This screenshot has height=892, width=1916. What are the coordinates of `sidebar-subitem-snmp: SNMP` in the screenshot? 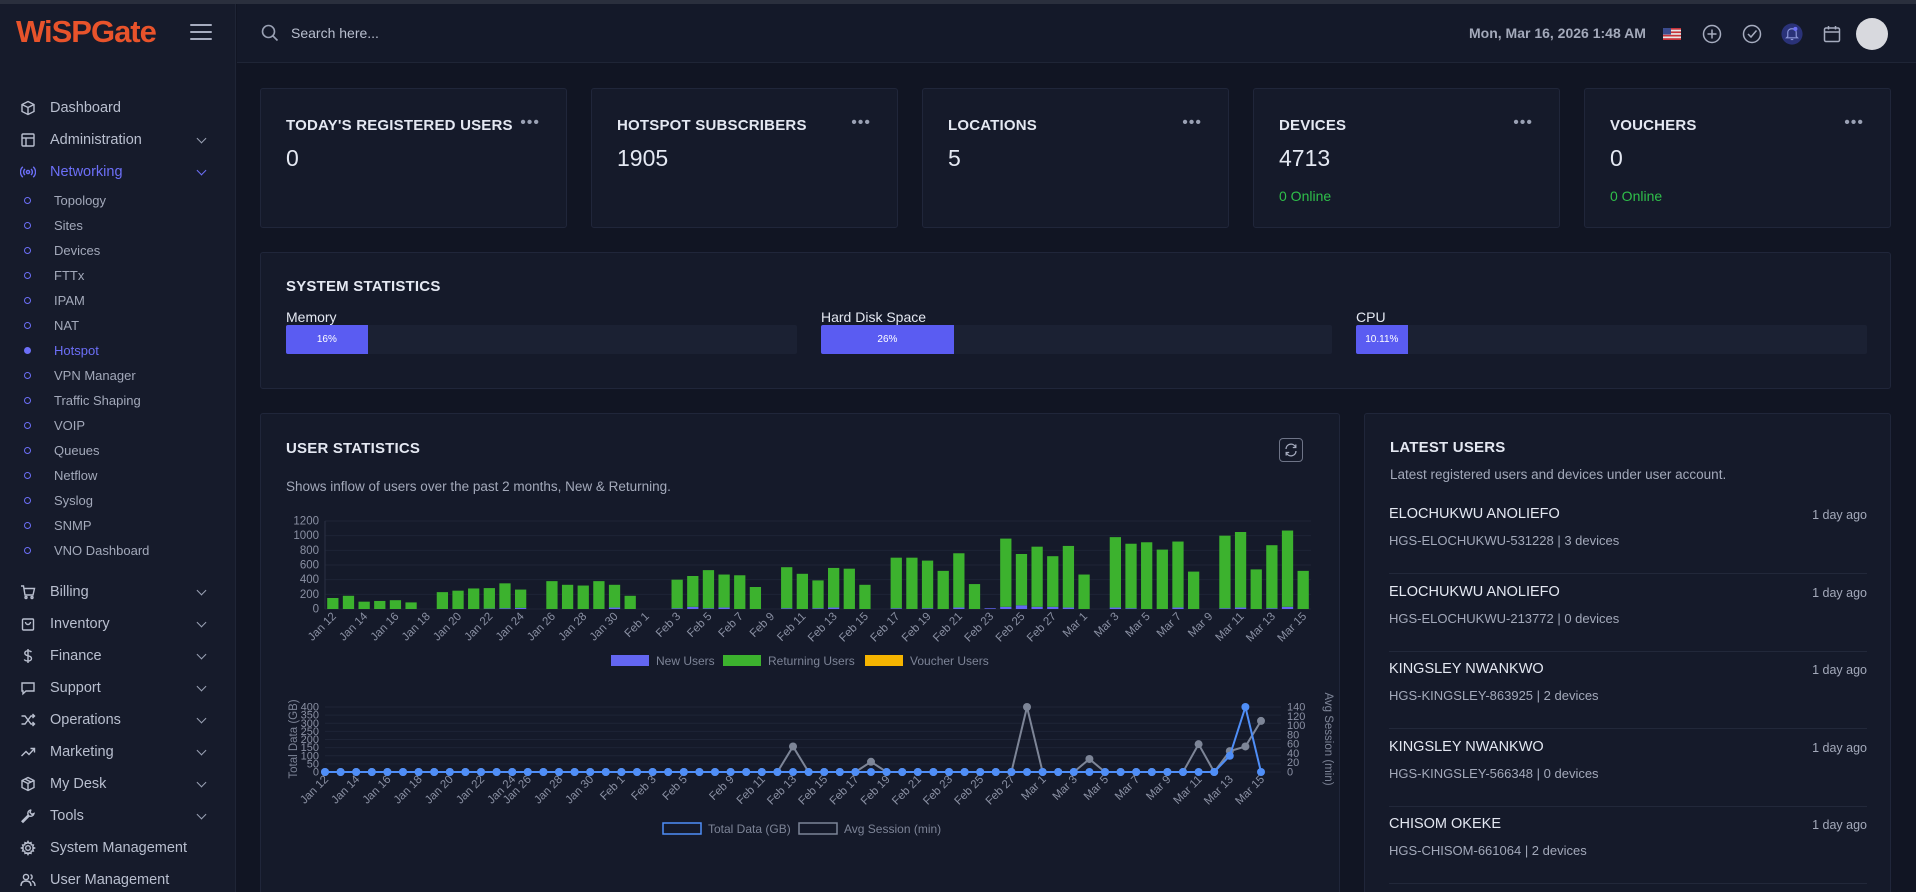 It's located at (118, 525).